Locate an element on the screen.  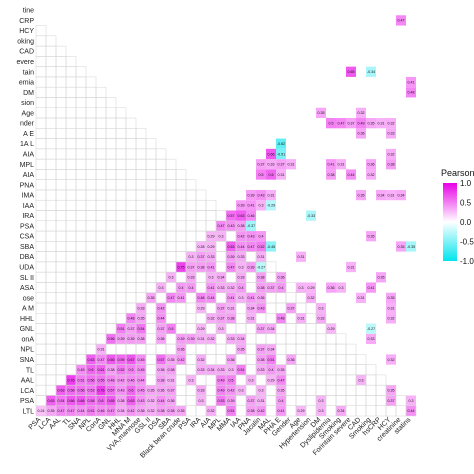
cell-value-label: 0.38 is located at coordinates (261, 360).